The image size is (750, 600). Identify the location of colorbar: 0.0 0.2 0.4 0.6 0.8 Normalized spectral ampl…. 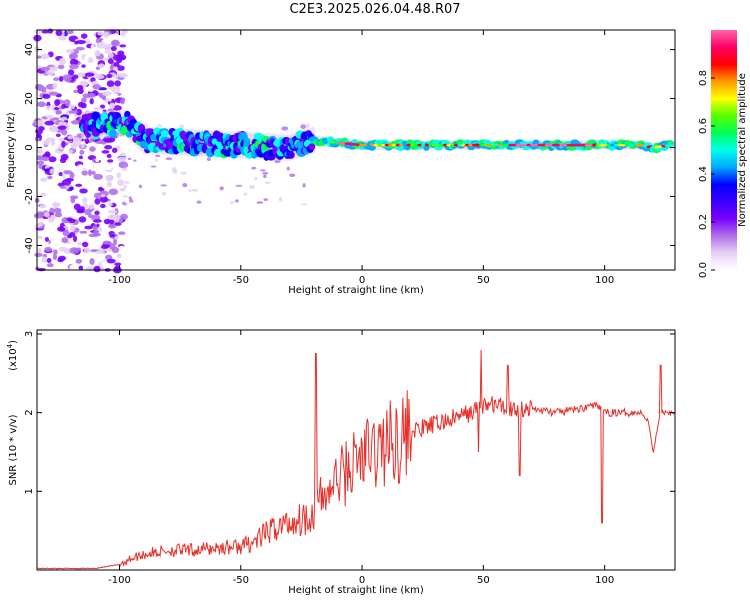
(723, 154).